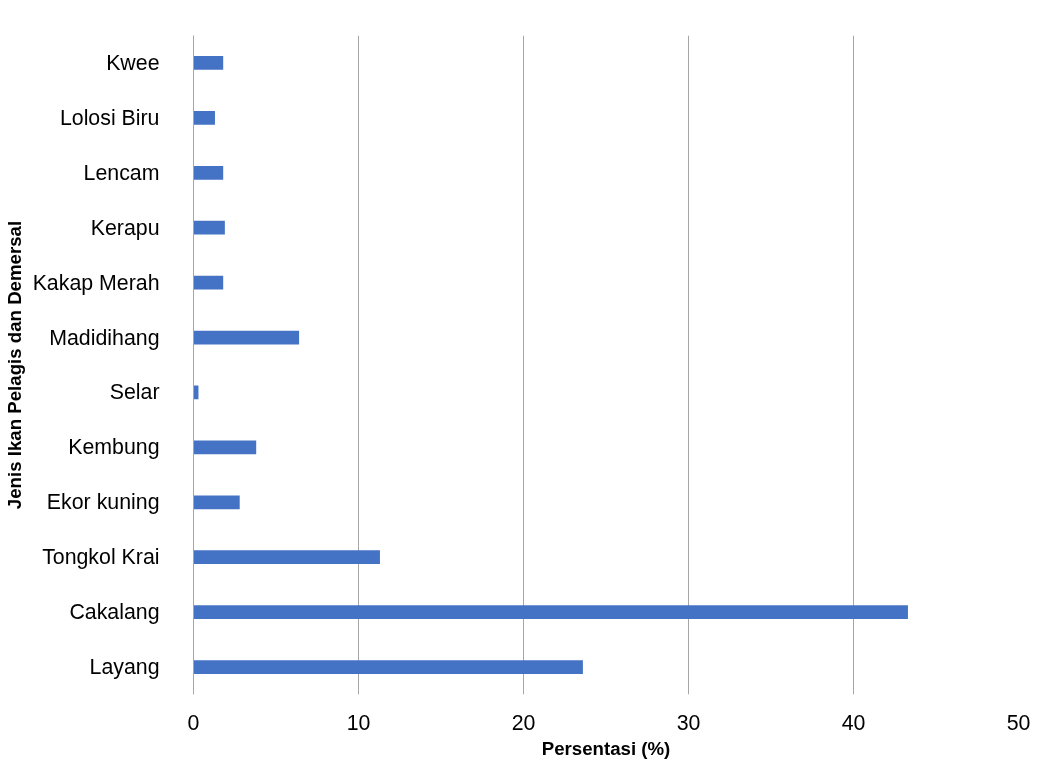 Image resolution: width=1063 pixels, height=761 pixels. What do you see at coordinates (1018, 722) in the screenshot?
I see `x-tick-label: 50` at bounding box center [1018, 722].